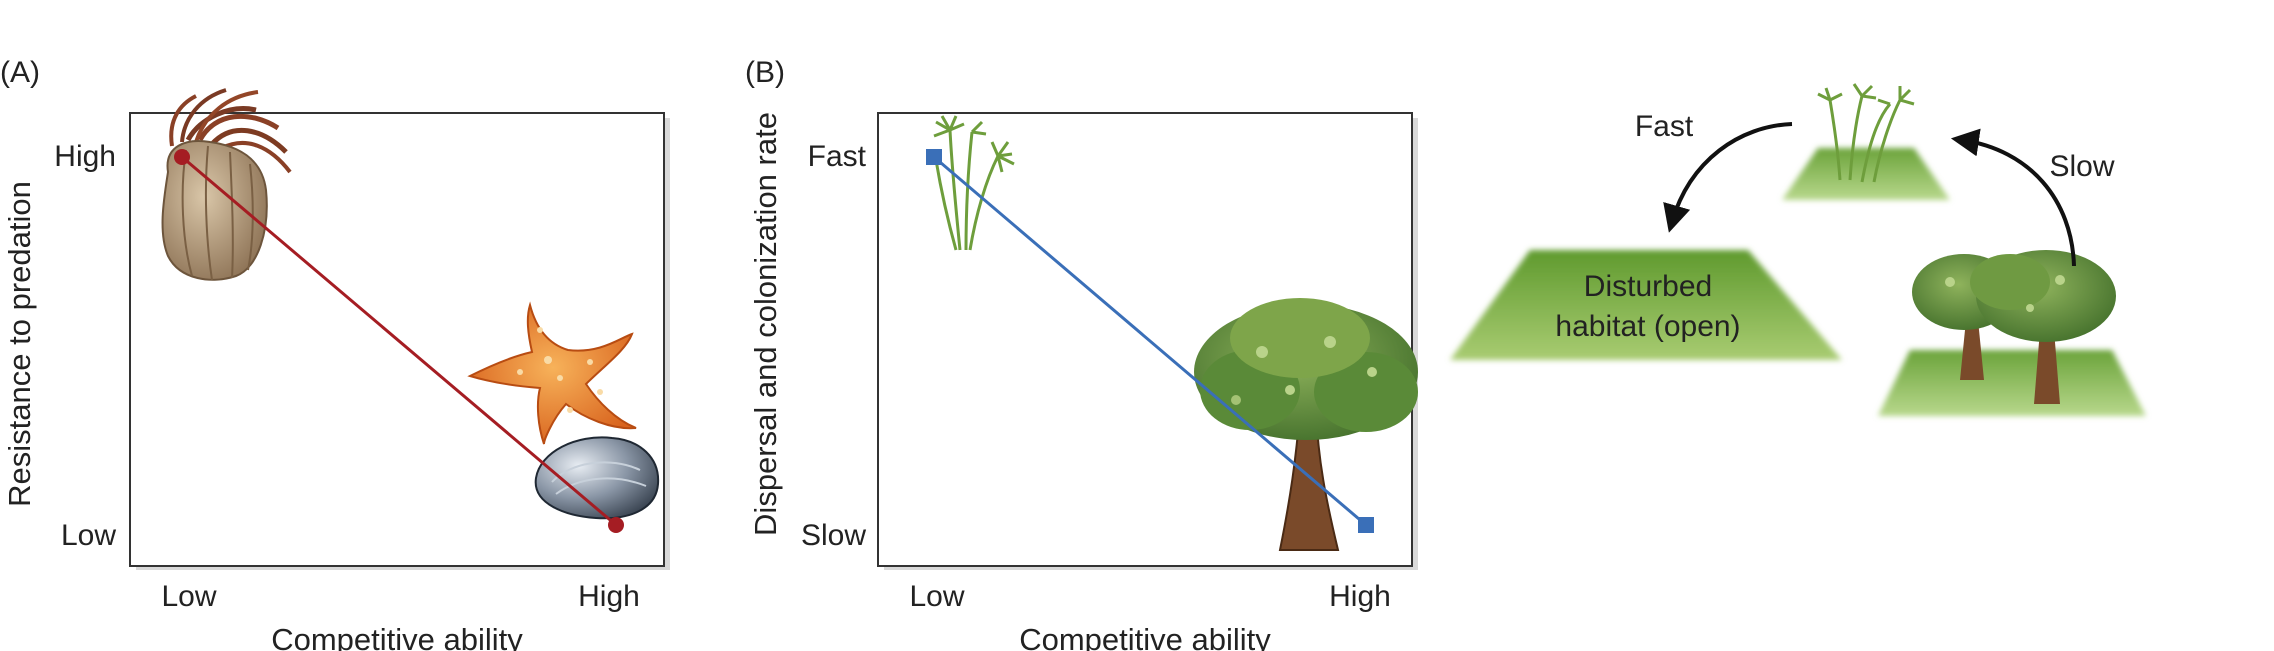 The height and width of the screenshot is (651, 2274). I want to click on panel-b-letter: (B), so click(765, 72).